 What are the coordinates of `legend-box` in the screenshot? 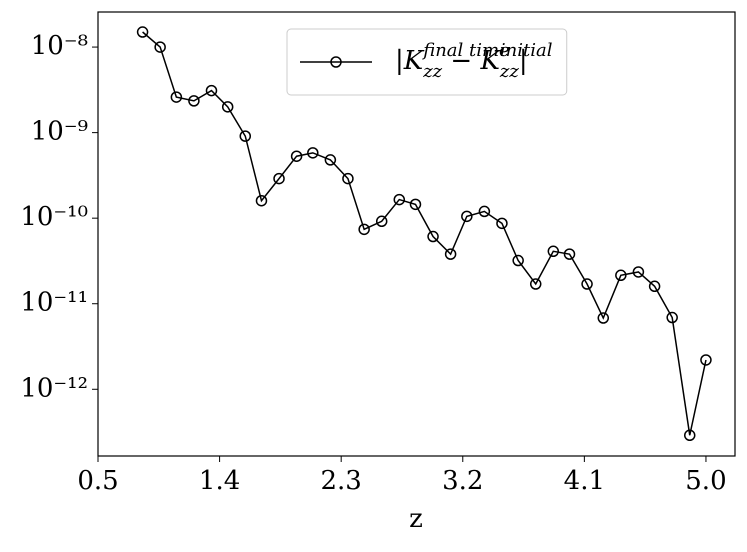 It's located at (427, 62).